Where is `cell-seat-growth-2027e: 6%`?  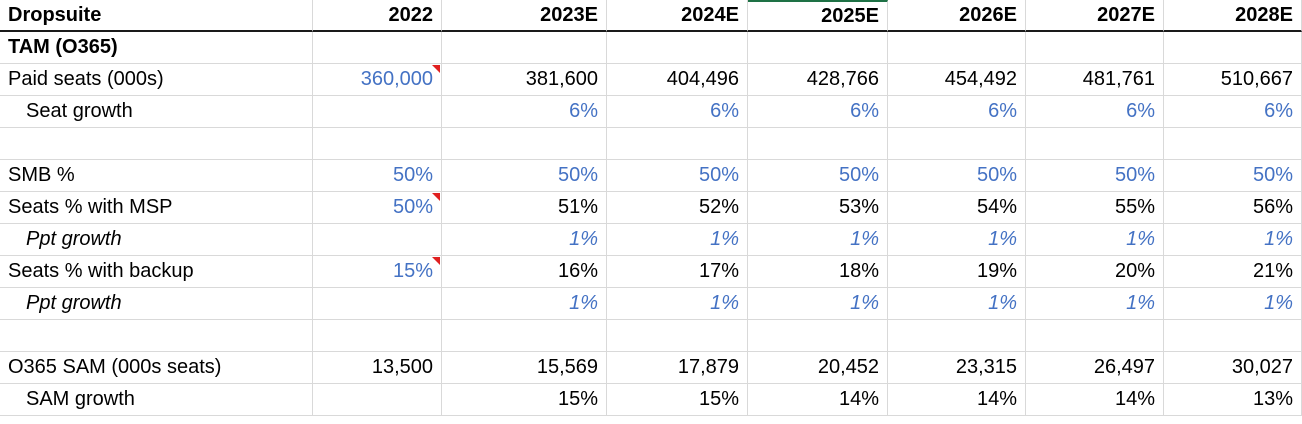
cell-seat-growth-2027e: 6% is located at coordinates (1095, 112).